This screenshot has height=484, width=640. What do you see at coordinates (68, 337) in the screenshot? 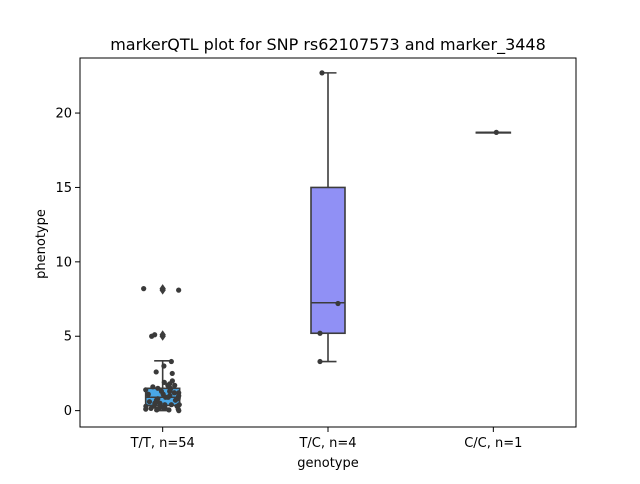
I see `y-tick-label: 5` at bounding box center [68, 337].